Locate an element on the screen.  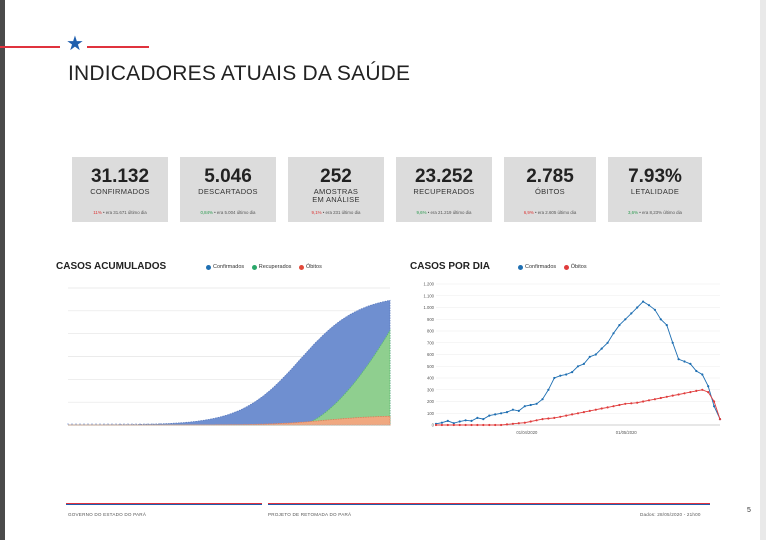
card-change: 3,6% • era 8,23% último dia is located at coordinates (655, 212).